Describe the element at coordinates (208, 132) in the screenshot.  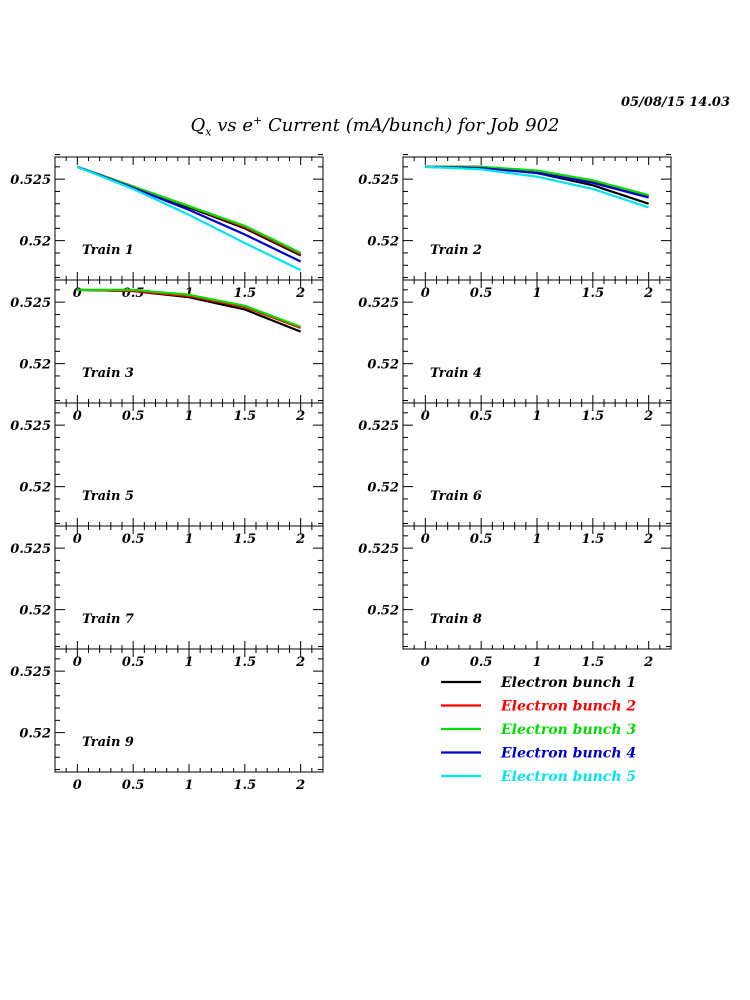
I see `title-subscript: x` at that location.